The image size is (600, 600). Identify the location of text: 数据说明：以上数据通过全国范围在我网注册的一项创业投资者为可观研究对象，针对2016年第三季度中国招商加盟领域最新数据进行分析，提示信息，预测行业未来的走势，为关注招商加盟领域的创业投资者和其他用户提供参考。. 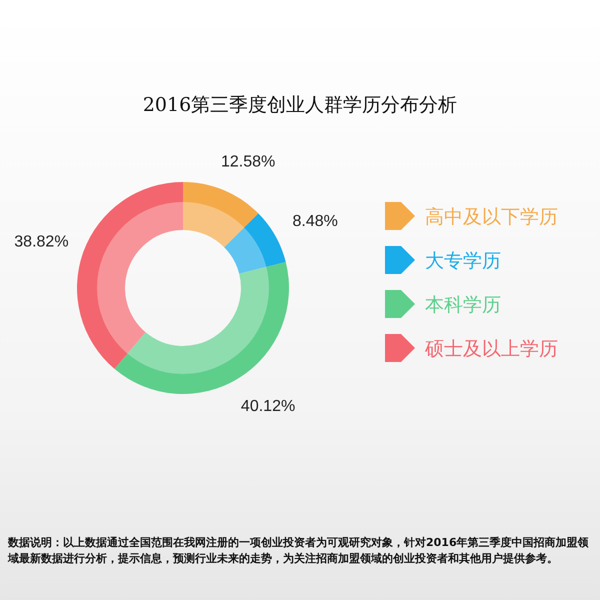
(299, 551).